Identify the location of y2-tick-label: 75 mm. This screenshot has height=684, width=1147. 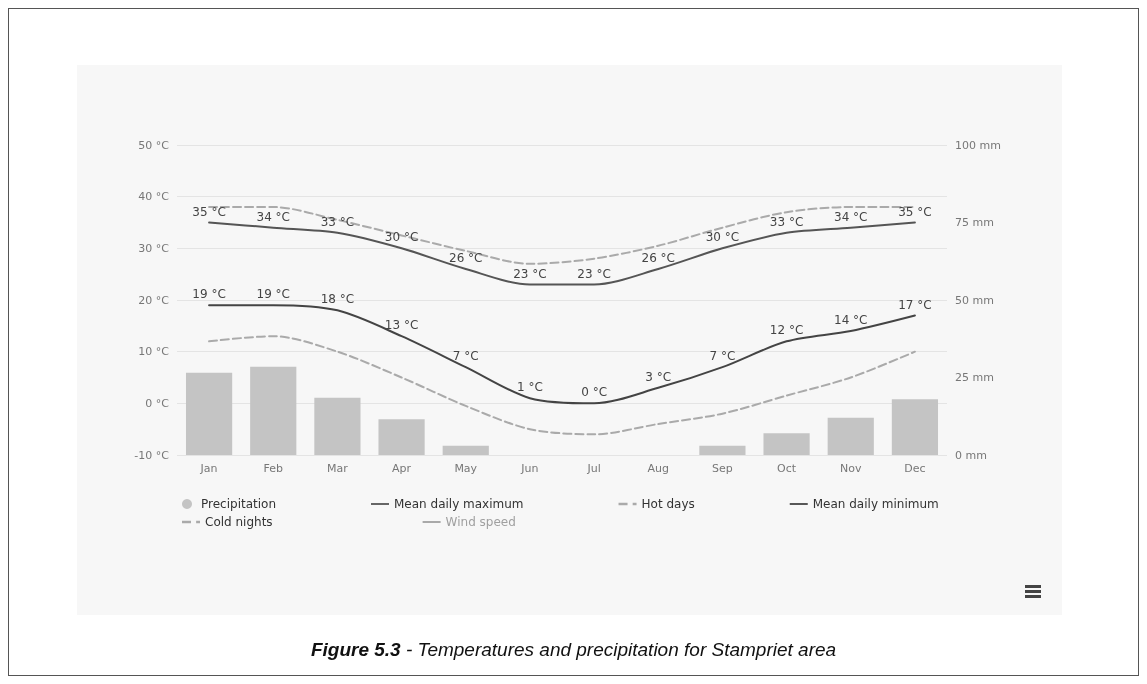
(974, 222).